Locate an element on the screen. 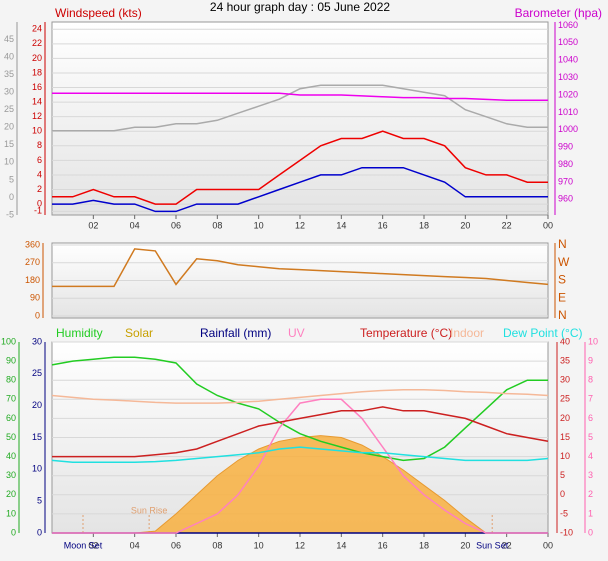 The image size is (608, 561). tick-label: 1020 is located at coordinates (568, 94).